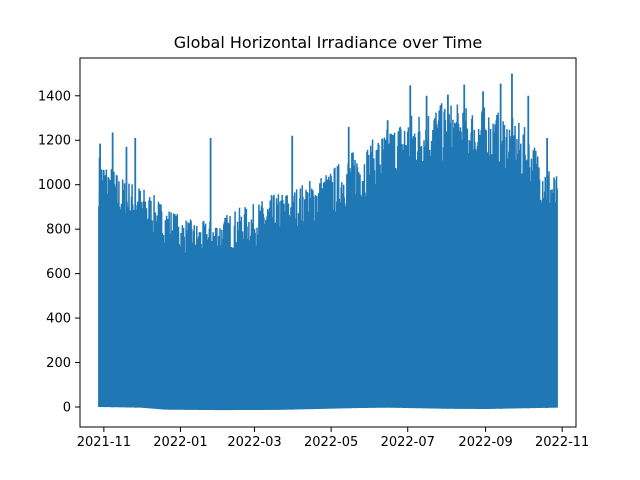  I want to click on y-tick-label: 400, so click(58, 319).